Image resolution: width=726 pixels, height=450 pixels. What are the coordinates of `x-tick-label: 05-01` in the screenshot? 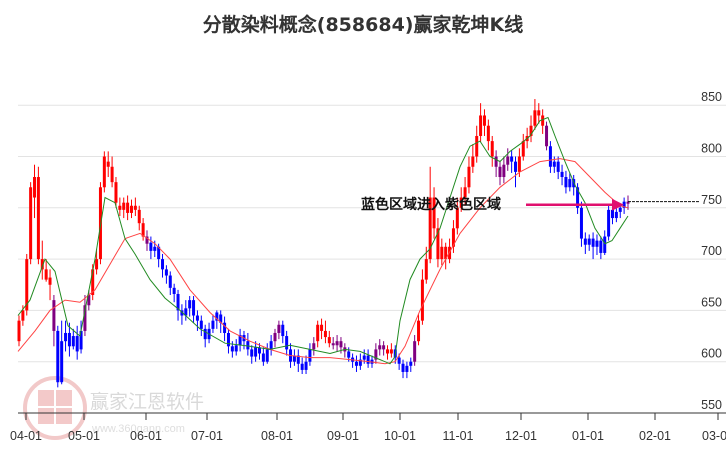 It's located at (84, 436).